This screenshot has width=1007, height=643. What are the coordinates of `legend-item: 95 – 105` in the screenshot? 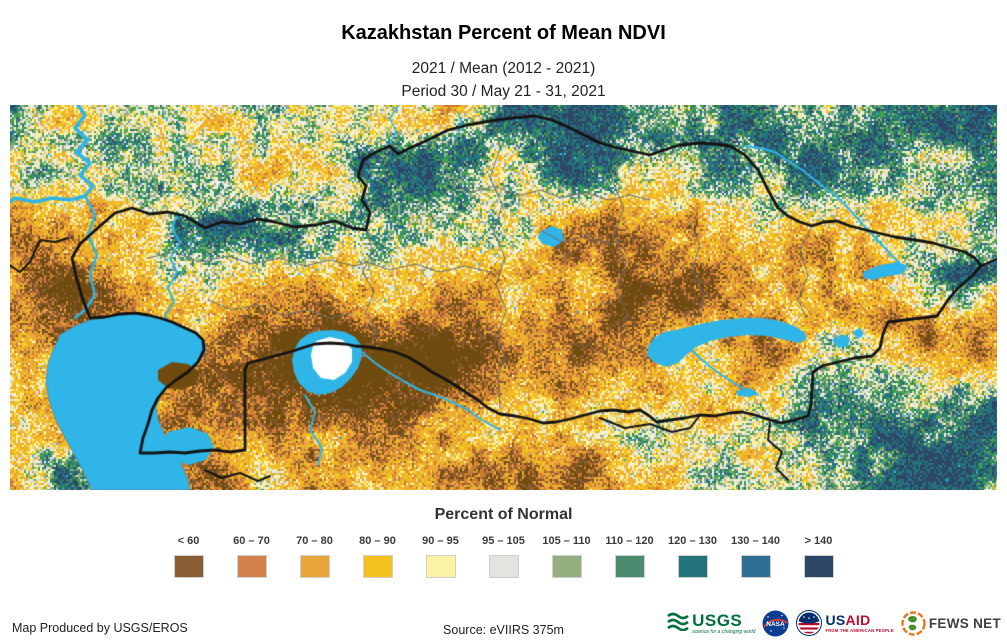 It's located at (503, 556).